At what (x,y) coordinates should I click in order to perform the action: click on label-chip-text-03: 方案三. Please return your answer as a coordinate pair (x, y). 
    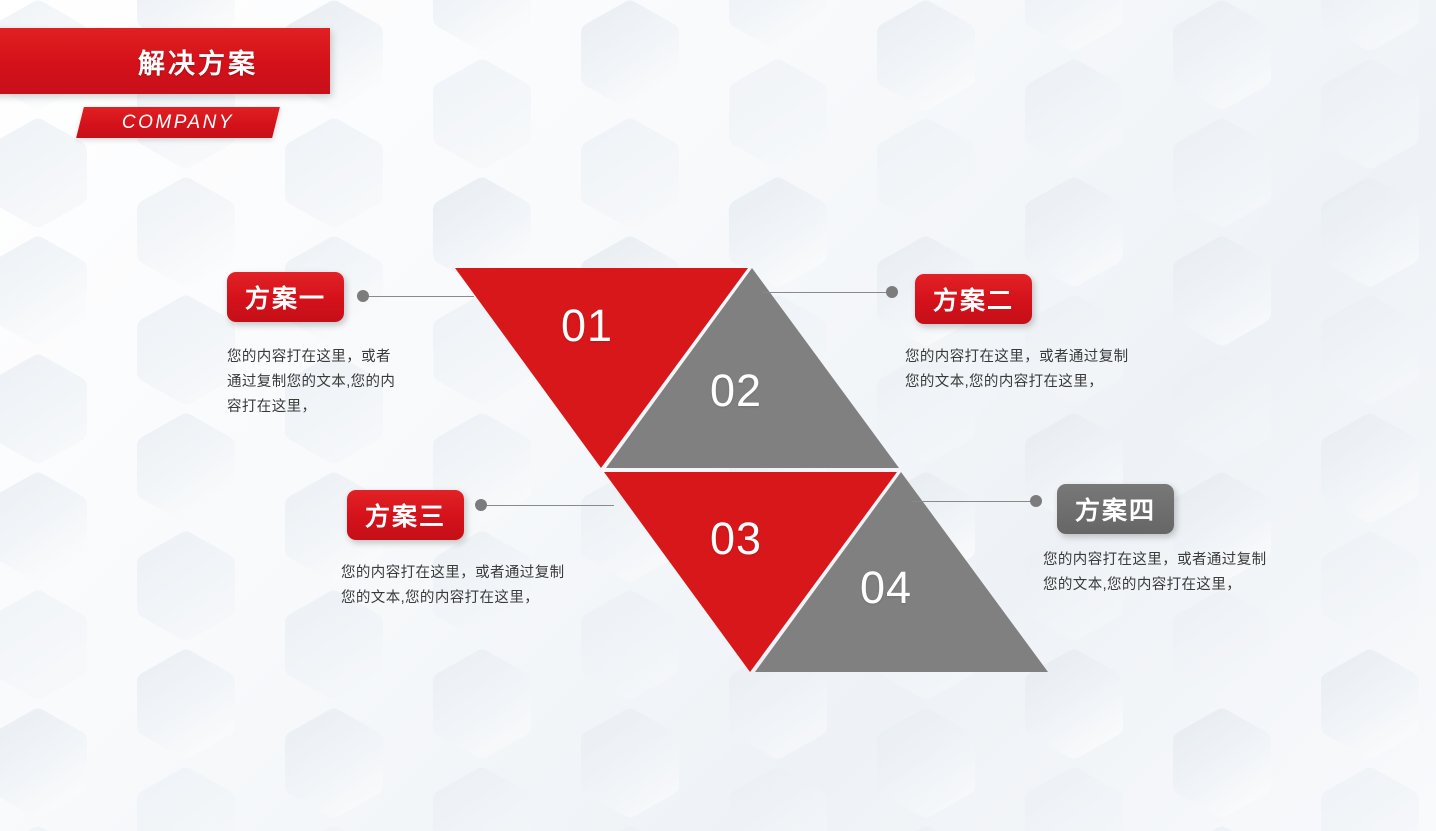
    Looking at the image, I should click on (405, 517).